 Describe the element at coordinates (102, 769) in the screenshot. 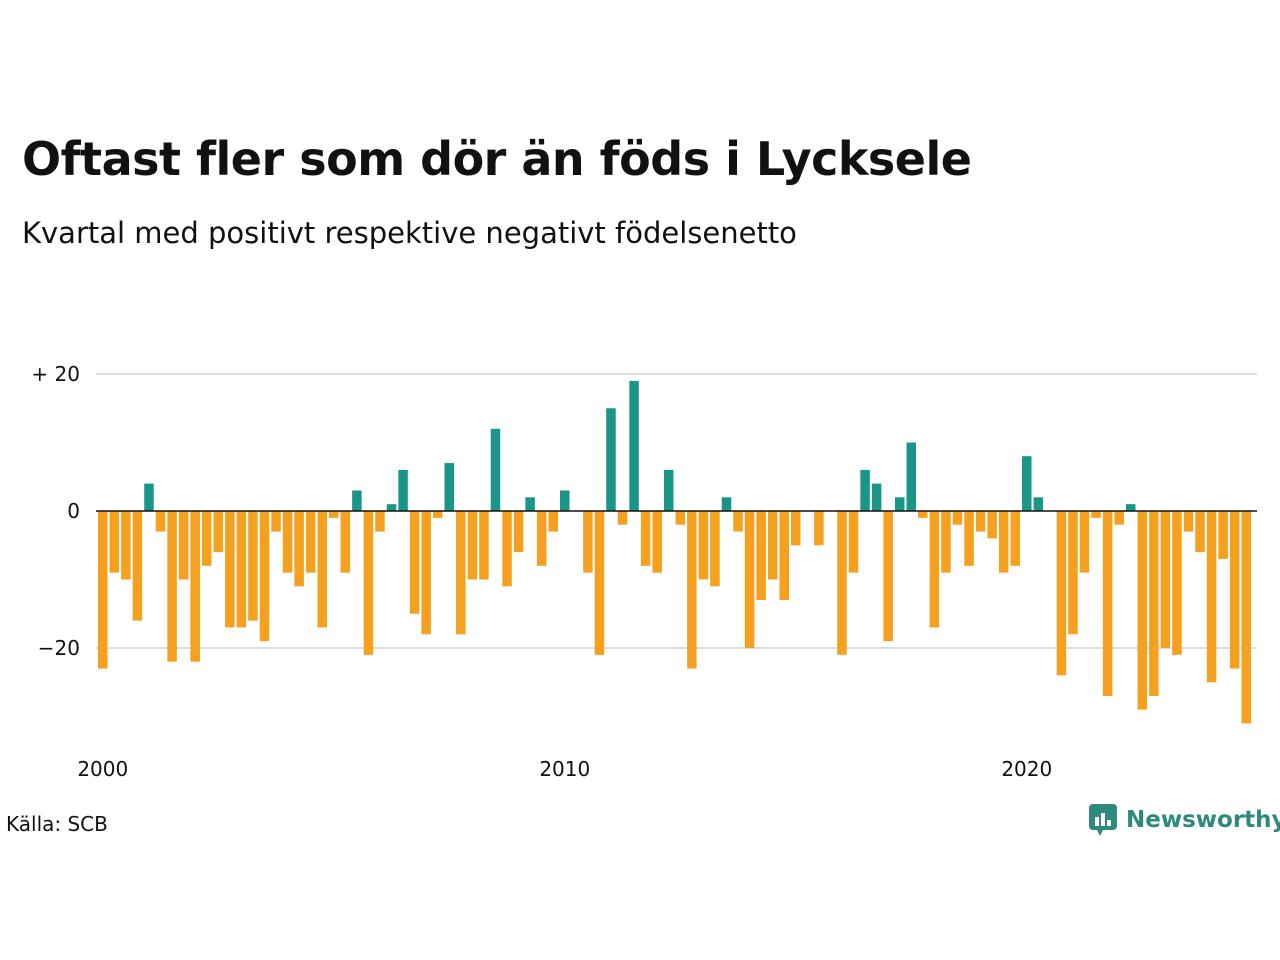

I see `x-tick-label: 2000` at that location.